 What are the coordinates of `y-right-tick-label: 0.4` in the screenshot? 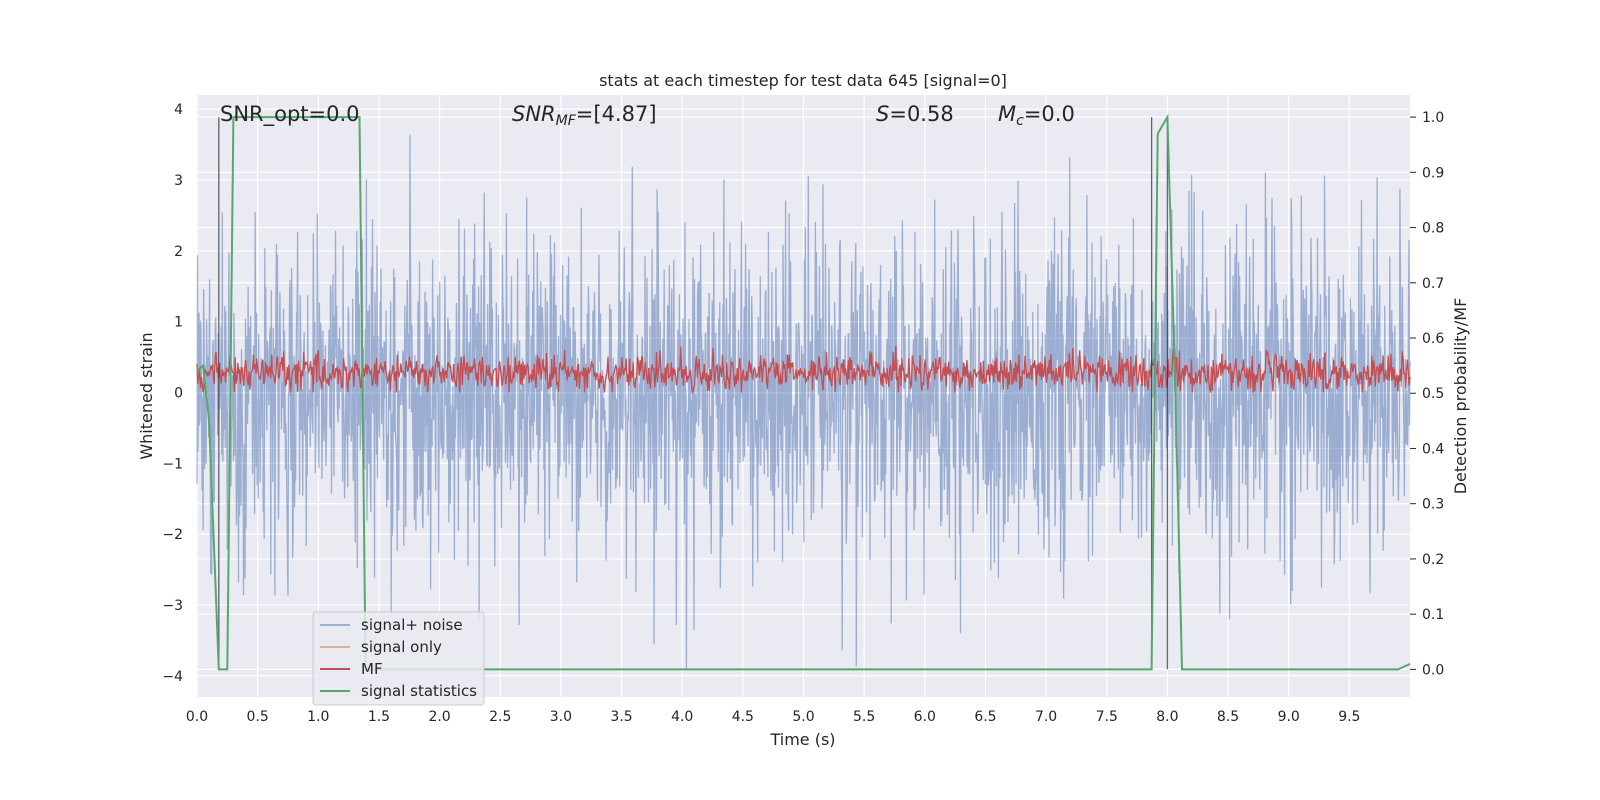 It's located at (1433, 449).